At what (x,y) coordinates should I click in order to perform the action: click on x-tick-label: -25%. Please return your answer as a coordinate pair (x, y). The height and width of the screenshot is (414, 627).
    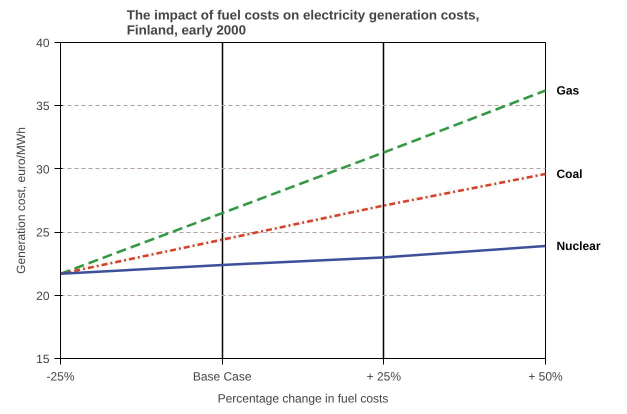
    Looking at the image, I should click on (60, 377).